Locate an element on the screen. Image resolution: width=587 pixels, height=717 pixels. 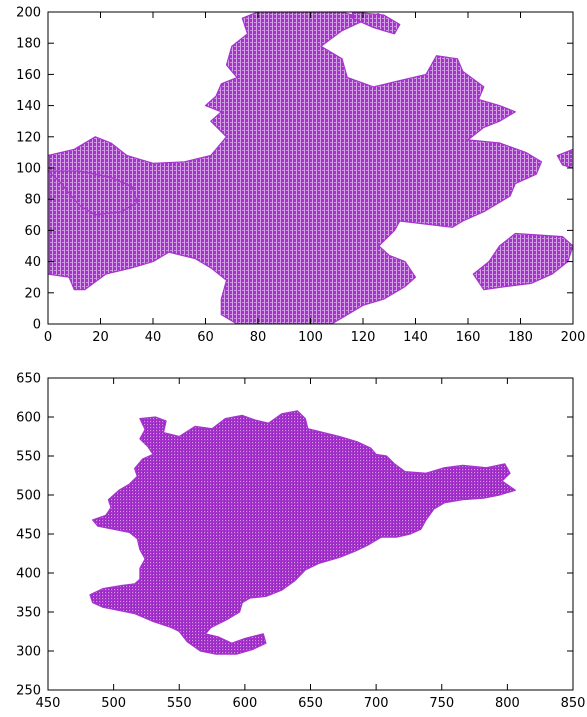
x-tick-label: 650 is located at coordinates (310, 703).